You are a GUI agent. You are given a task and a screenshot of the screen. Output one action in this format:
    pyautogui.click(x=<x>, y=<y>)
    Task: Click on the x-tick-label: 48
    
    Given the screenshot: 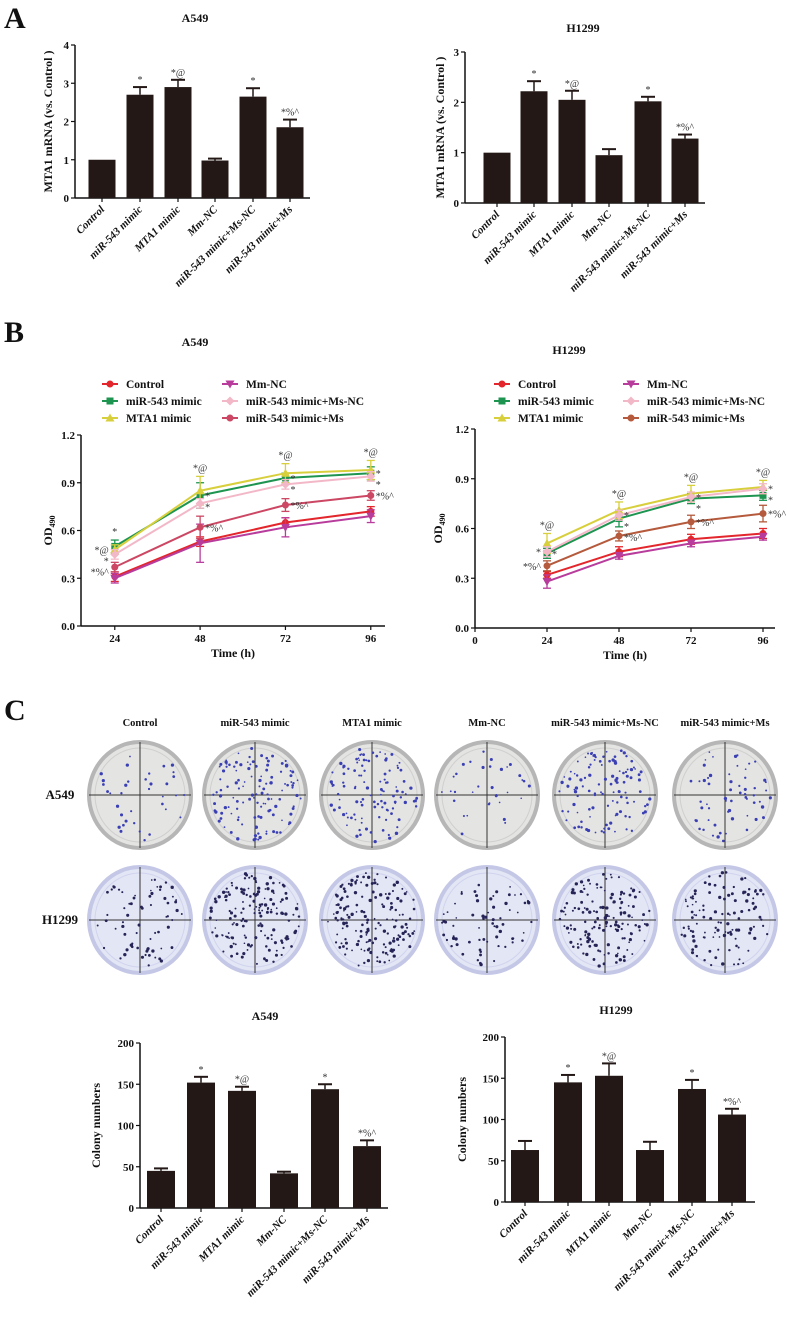 What is the action you would take?
    pyautogui.click(x=620, y=641)
    